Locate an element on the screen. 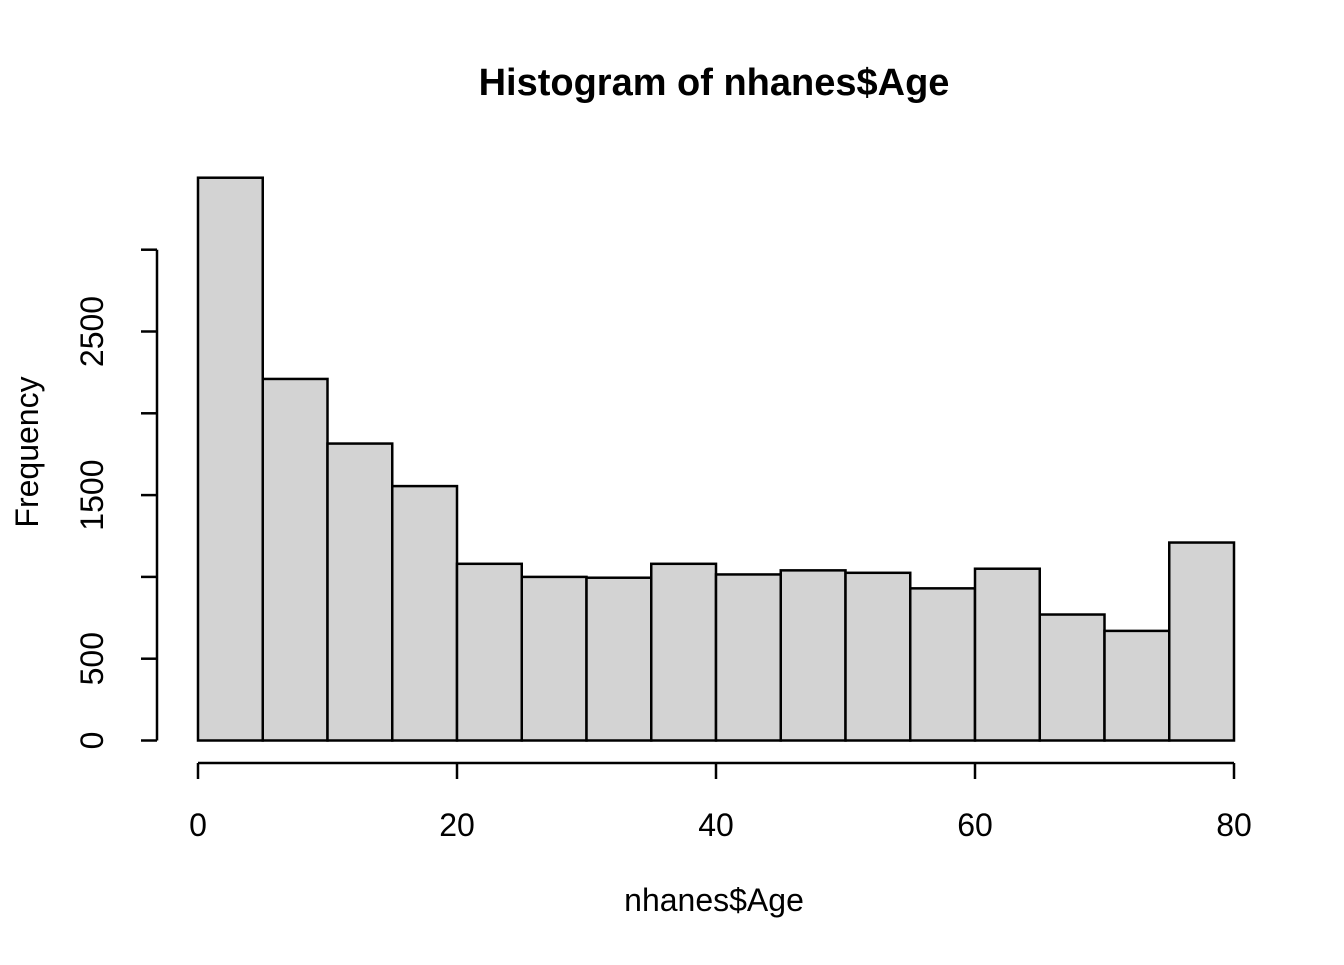 Image resolution: width=1344 pixels, height=965 pixels. y-tick-label: 500 is located at coordinates (92, 658).